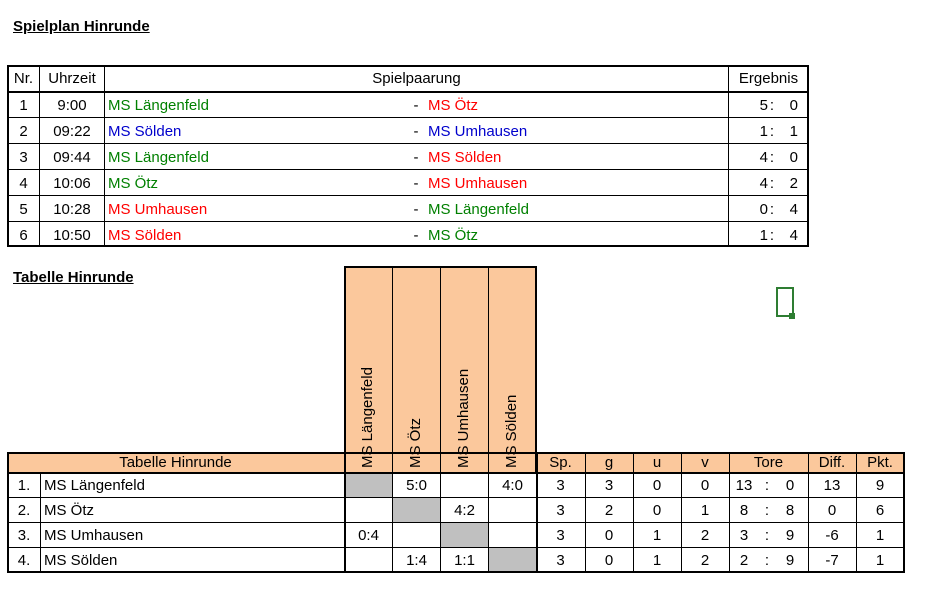 The image size is (941, 603). What do you see at coordinates (72, 78) in the screenshot?
I see `header-uhrzeit: Uhrzeit` at bounding box center [72, 78].